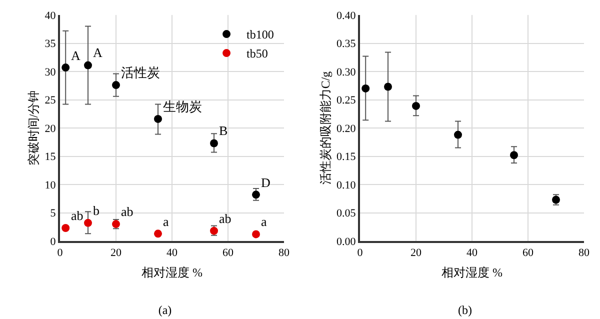  I want to click on y-tick-label: 0.00, so click(346, 242).